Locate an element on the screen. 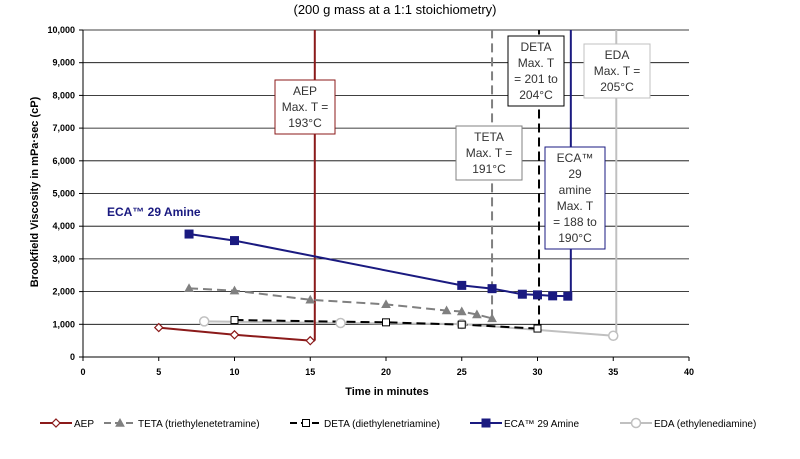 This screenshot has width=800, height=459. annotation-text-aep: Max. T = is located at coordinates (305, 107).